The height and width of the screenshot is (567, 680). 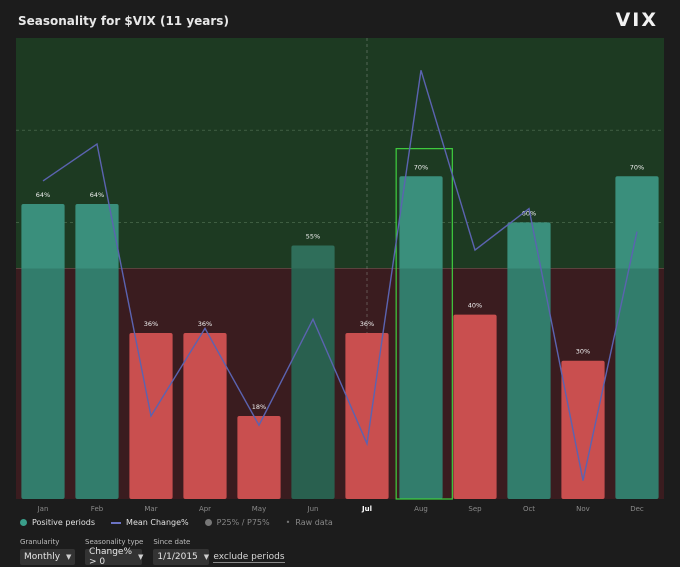 I want to click on since-date-value: 1/1/2015, so click(x=177, y=557).